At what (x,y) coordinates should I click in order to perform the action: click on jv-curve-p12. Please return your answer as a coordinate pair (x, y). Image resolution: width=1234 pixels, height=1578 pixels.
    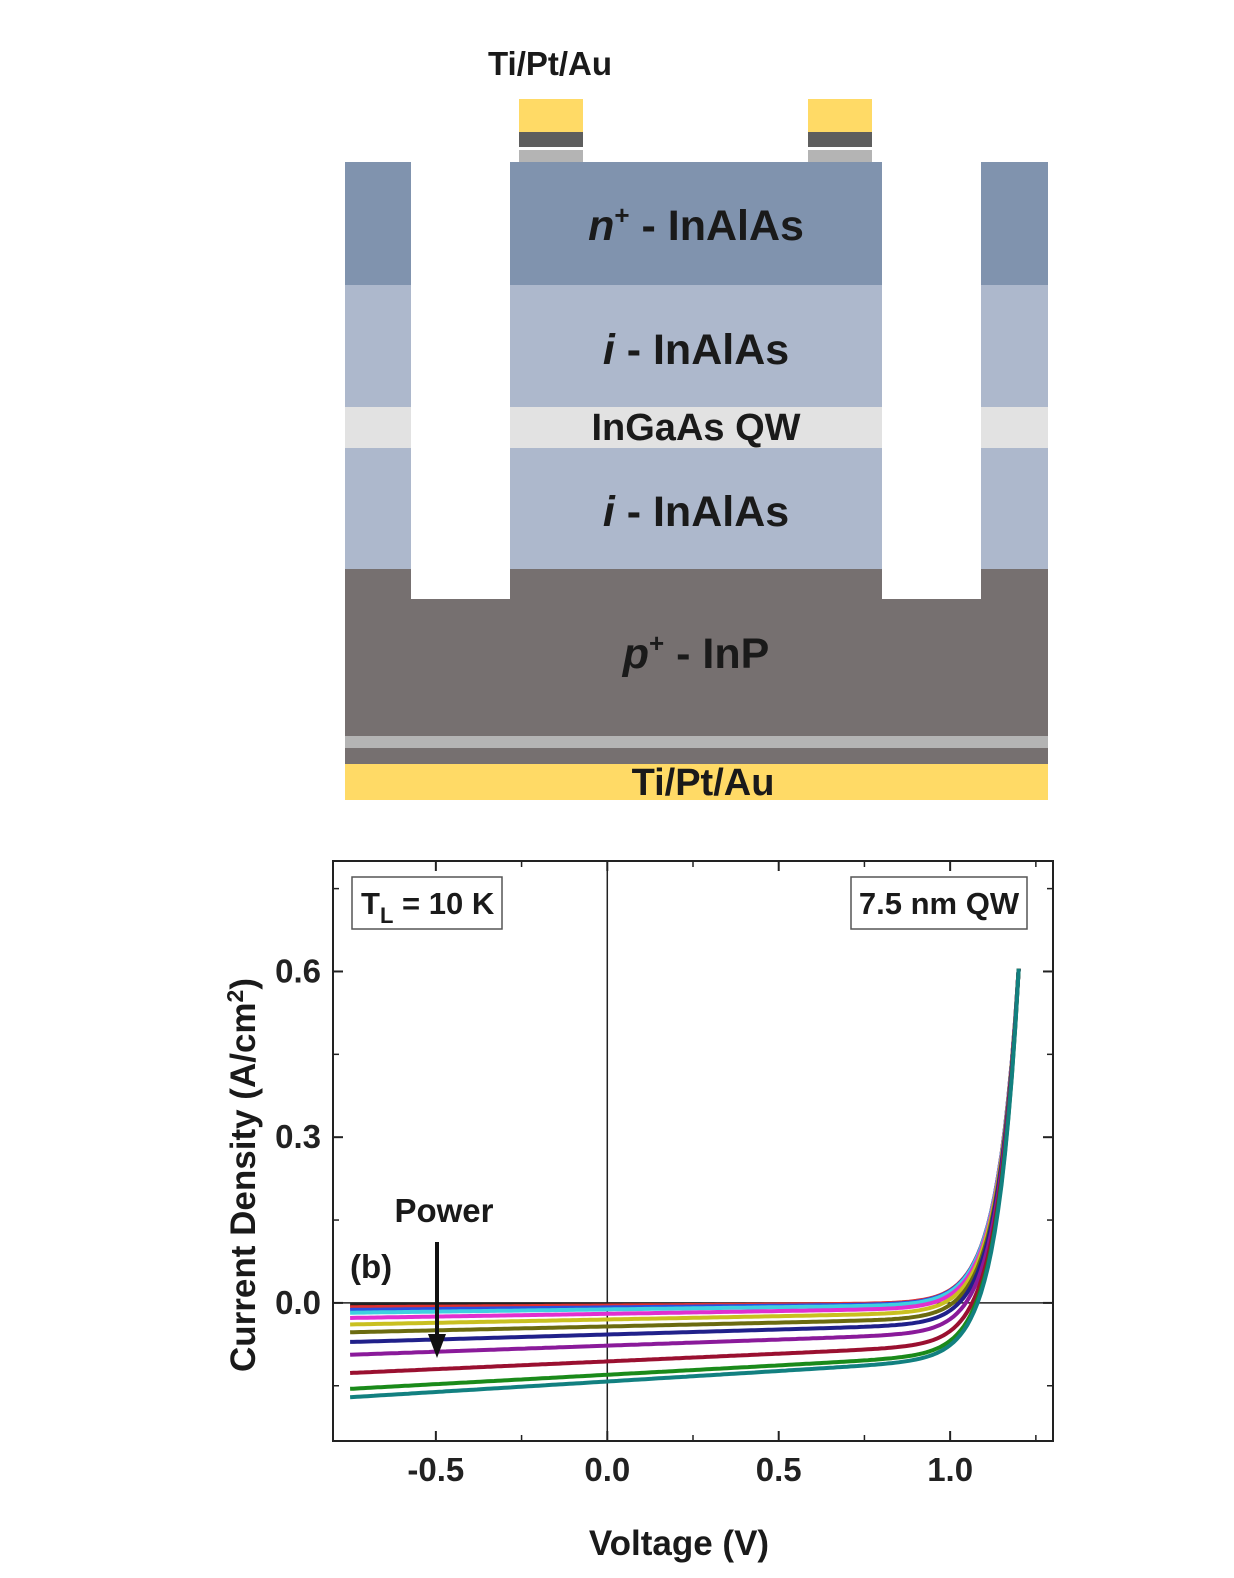
    Looking at the image, I should click on (685, 1184).